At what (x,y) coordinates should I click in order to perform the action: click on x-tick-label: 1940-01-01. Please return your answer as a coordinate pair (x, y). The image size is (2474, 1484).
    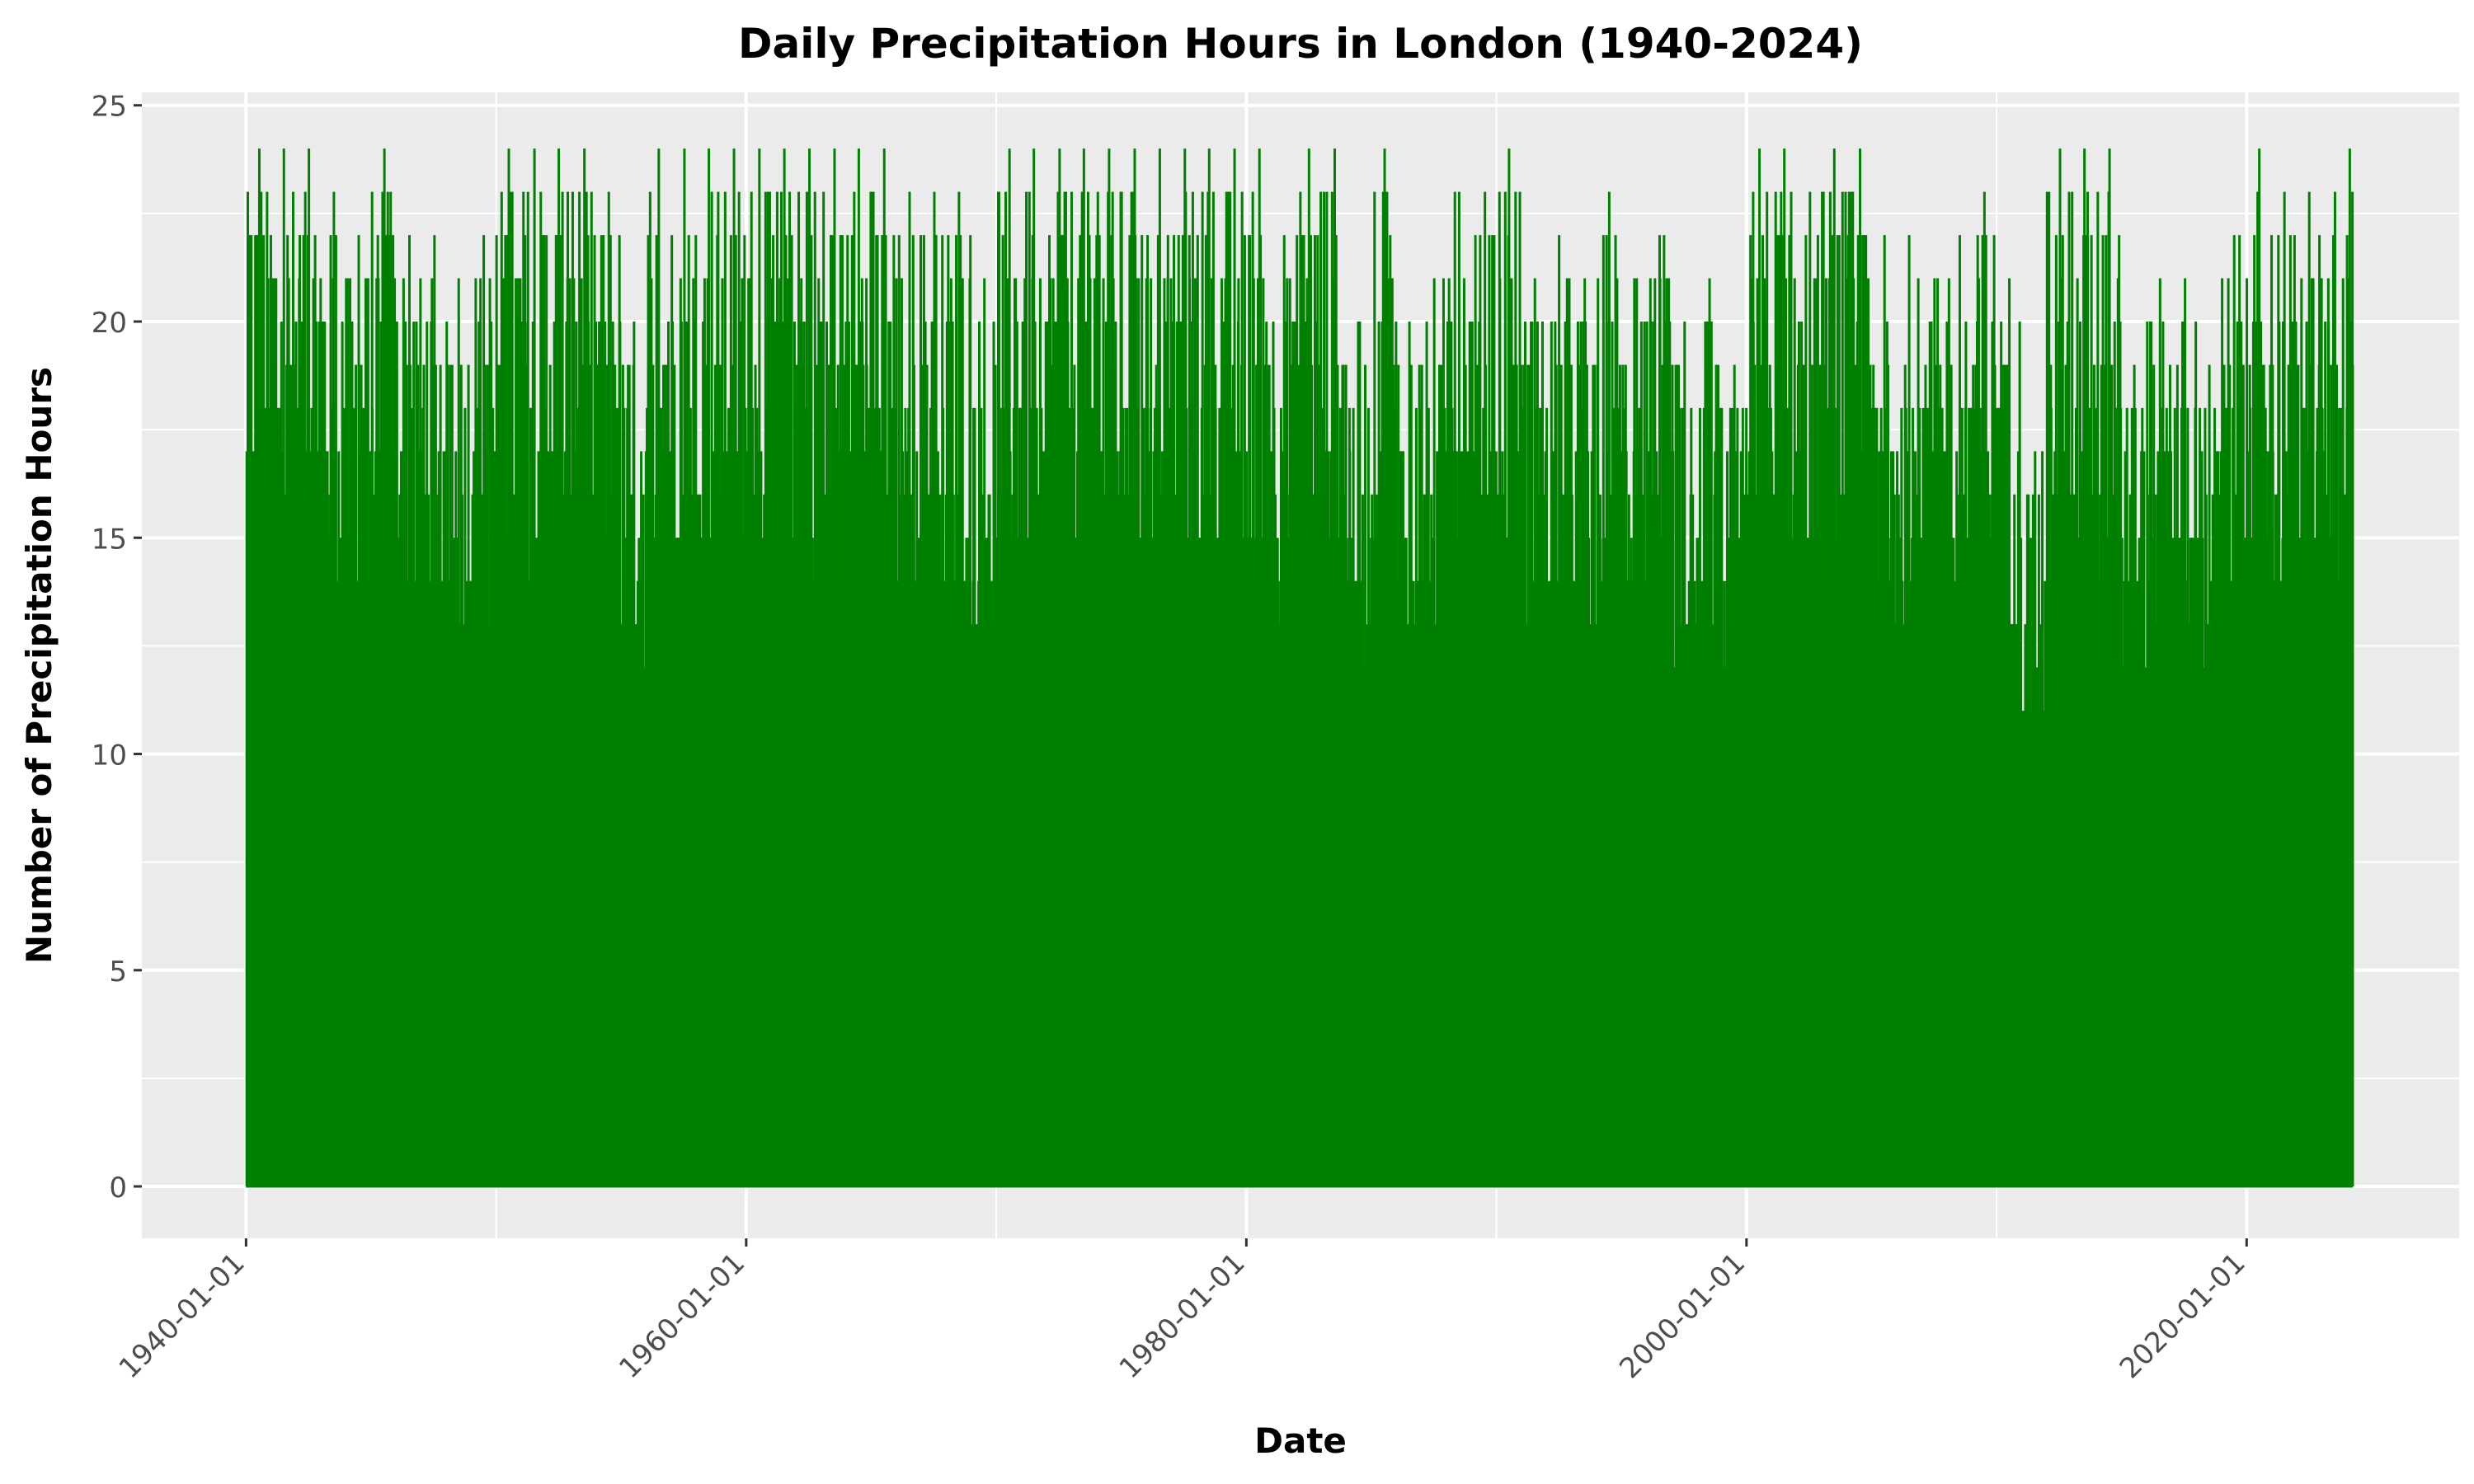
    Looking at the image, I should click on (182, 1316).